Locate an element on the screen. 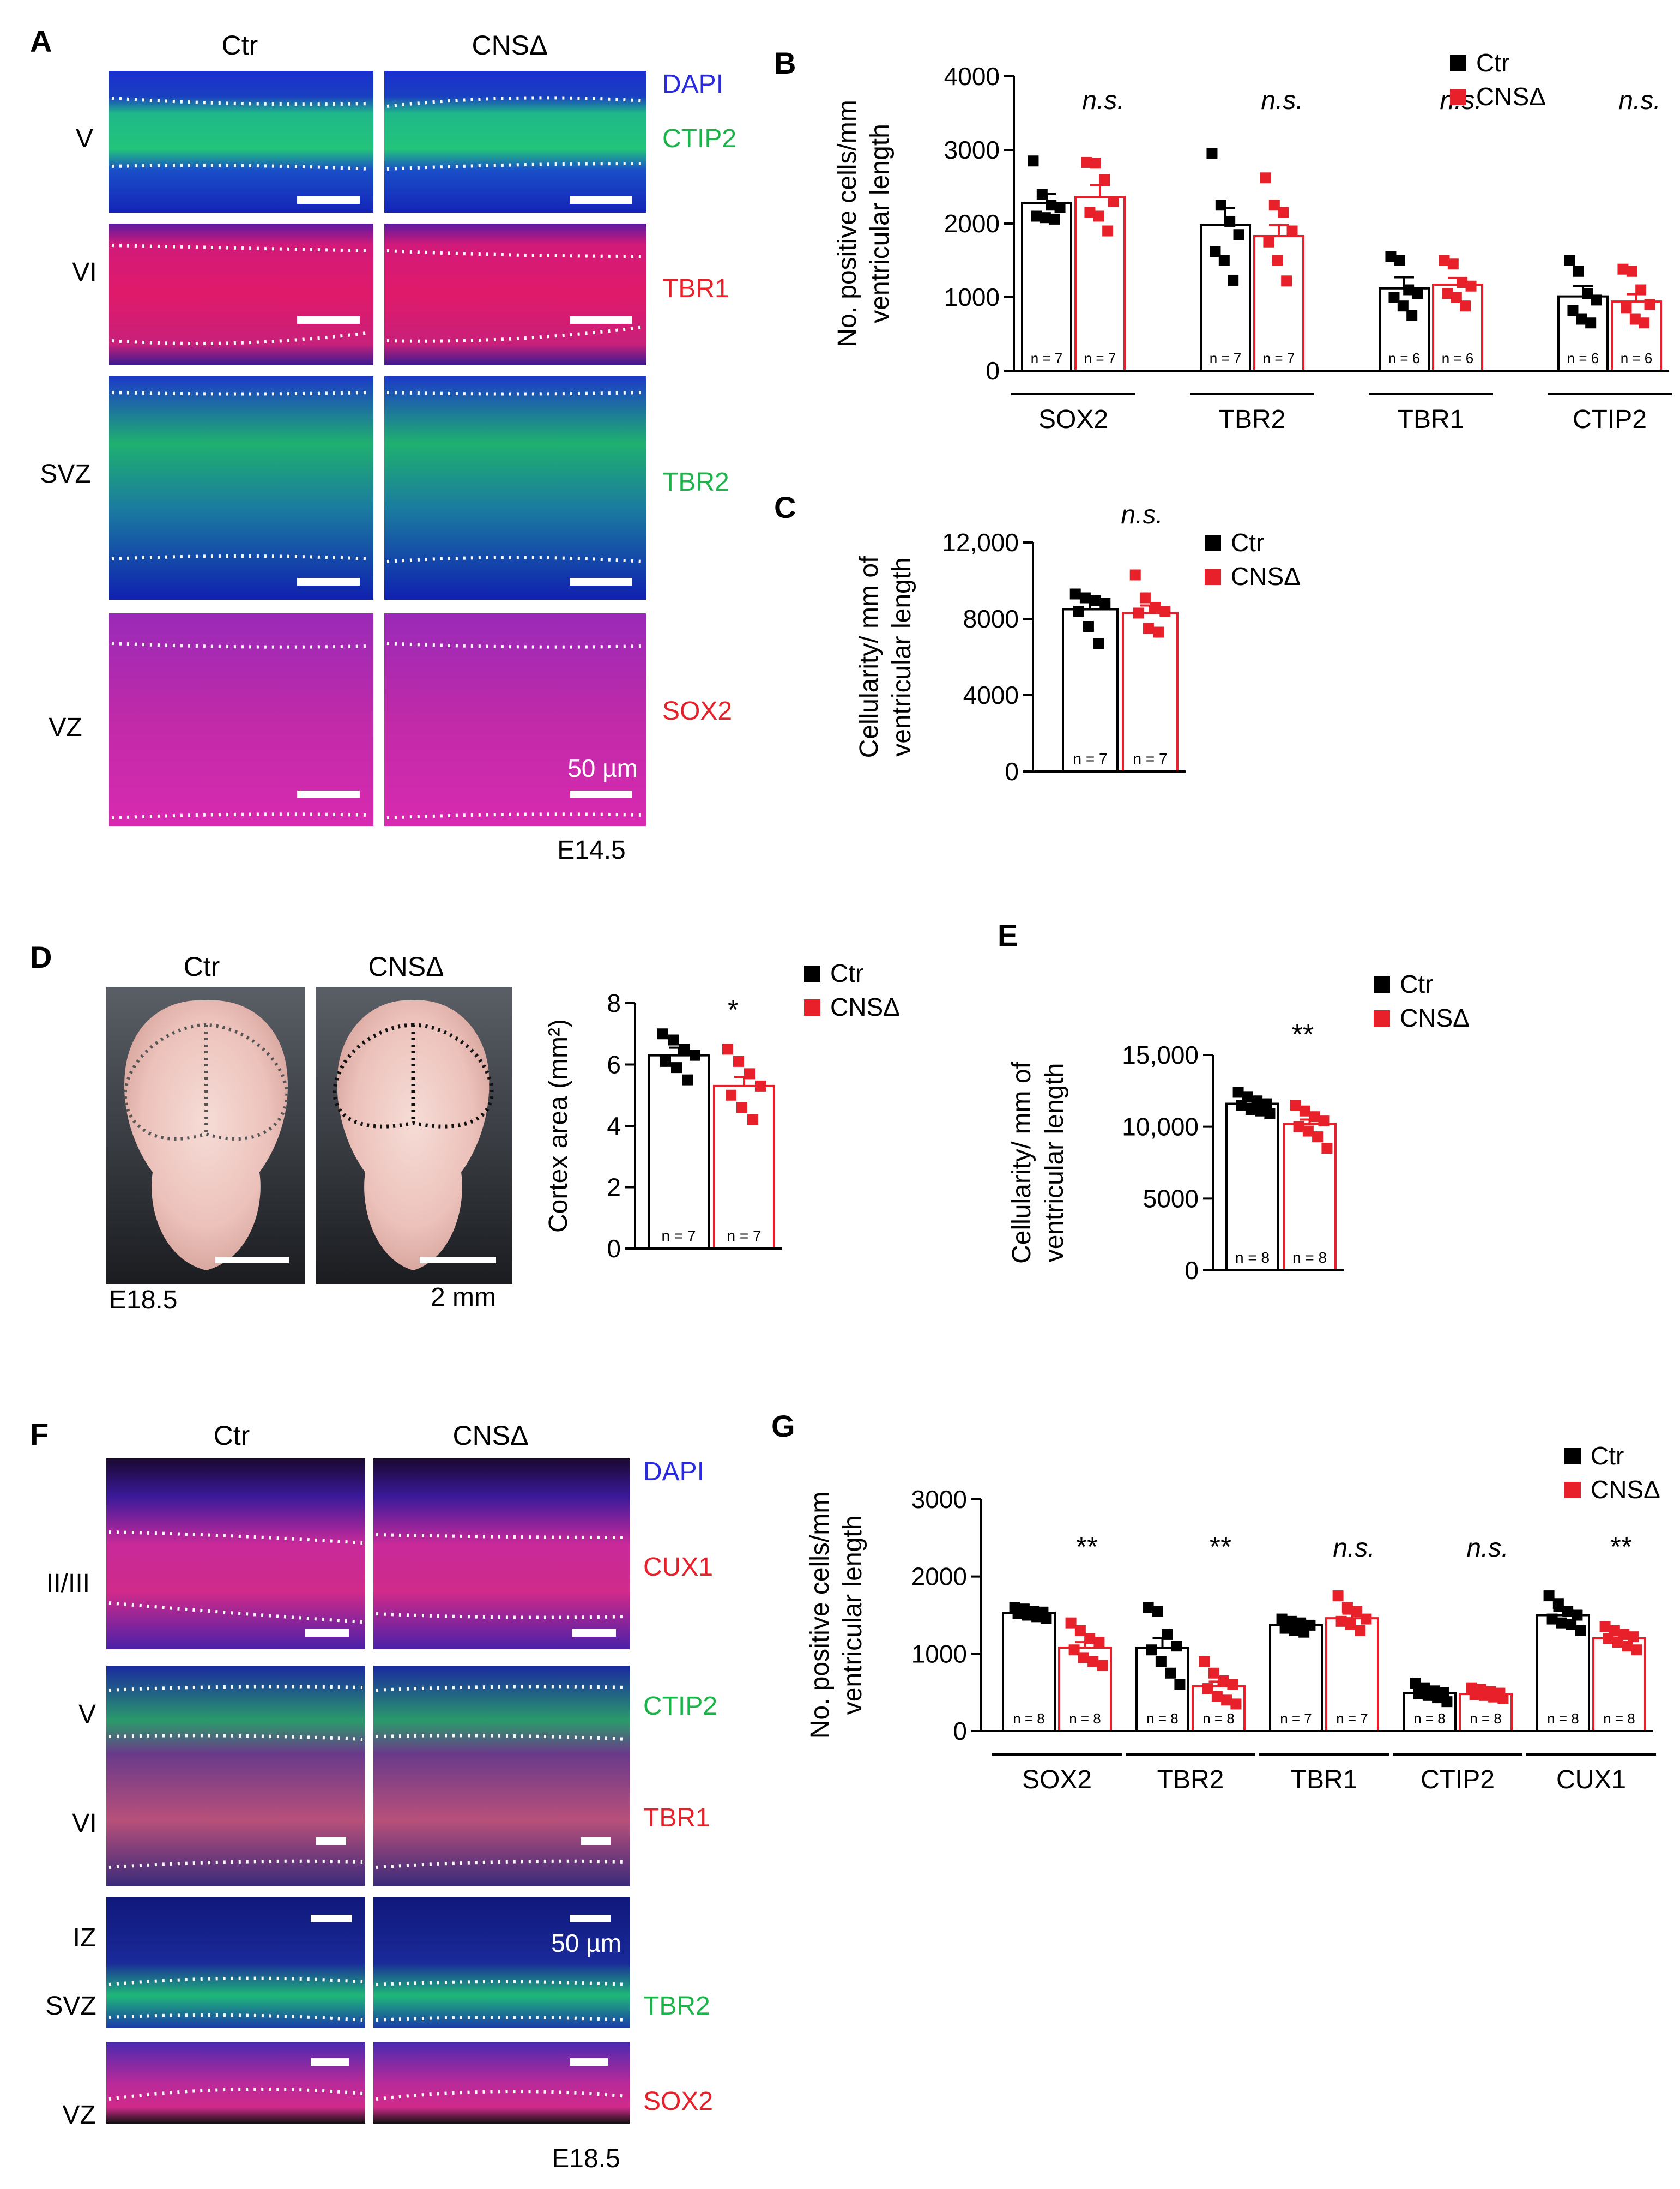  panel-a-col-cns: CNSΔ is located at coordinates (510, 45).